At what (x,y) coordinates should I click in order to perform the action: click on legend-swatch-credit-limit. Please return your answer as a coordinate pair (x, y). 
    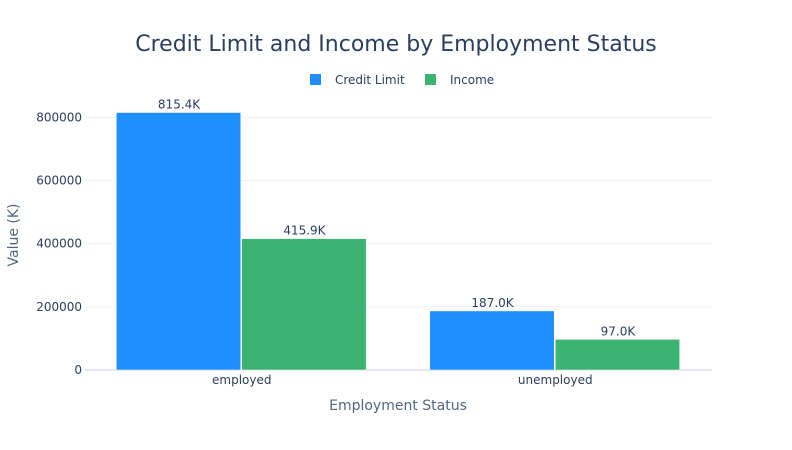
    Looking at the image, I should click on (315, 79).